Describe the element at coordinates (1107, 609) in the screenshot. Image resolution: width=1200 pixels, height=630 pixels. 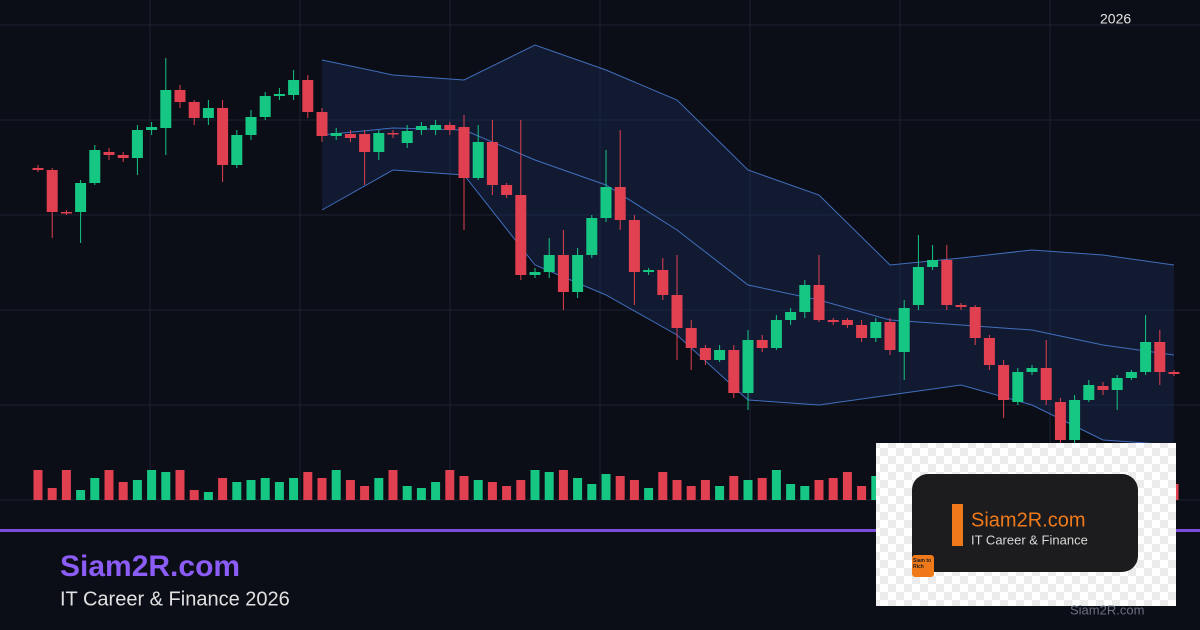
I see `watermark: Siam2R.com` at that location.